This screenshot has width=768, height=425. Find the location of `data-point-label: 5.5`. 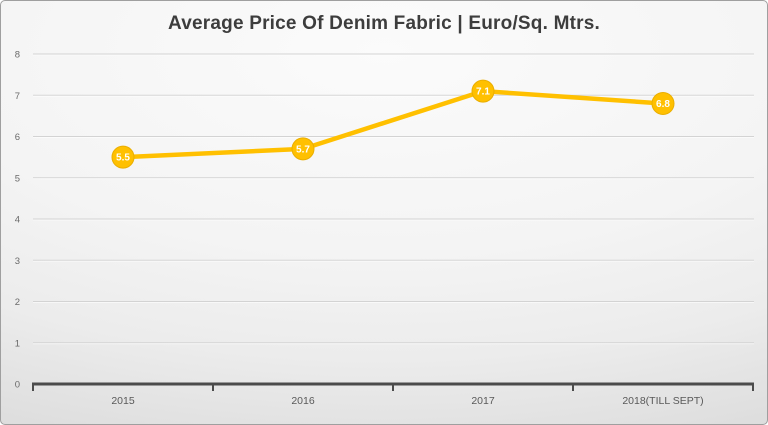

data-point-label: 5.5 is located at coordinates (123, 158).